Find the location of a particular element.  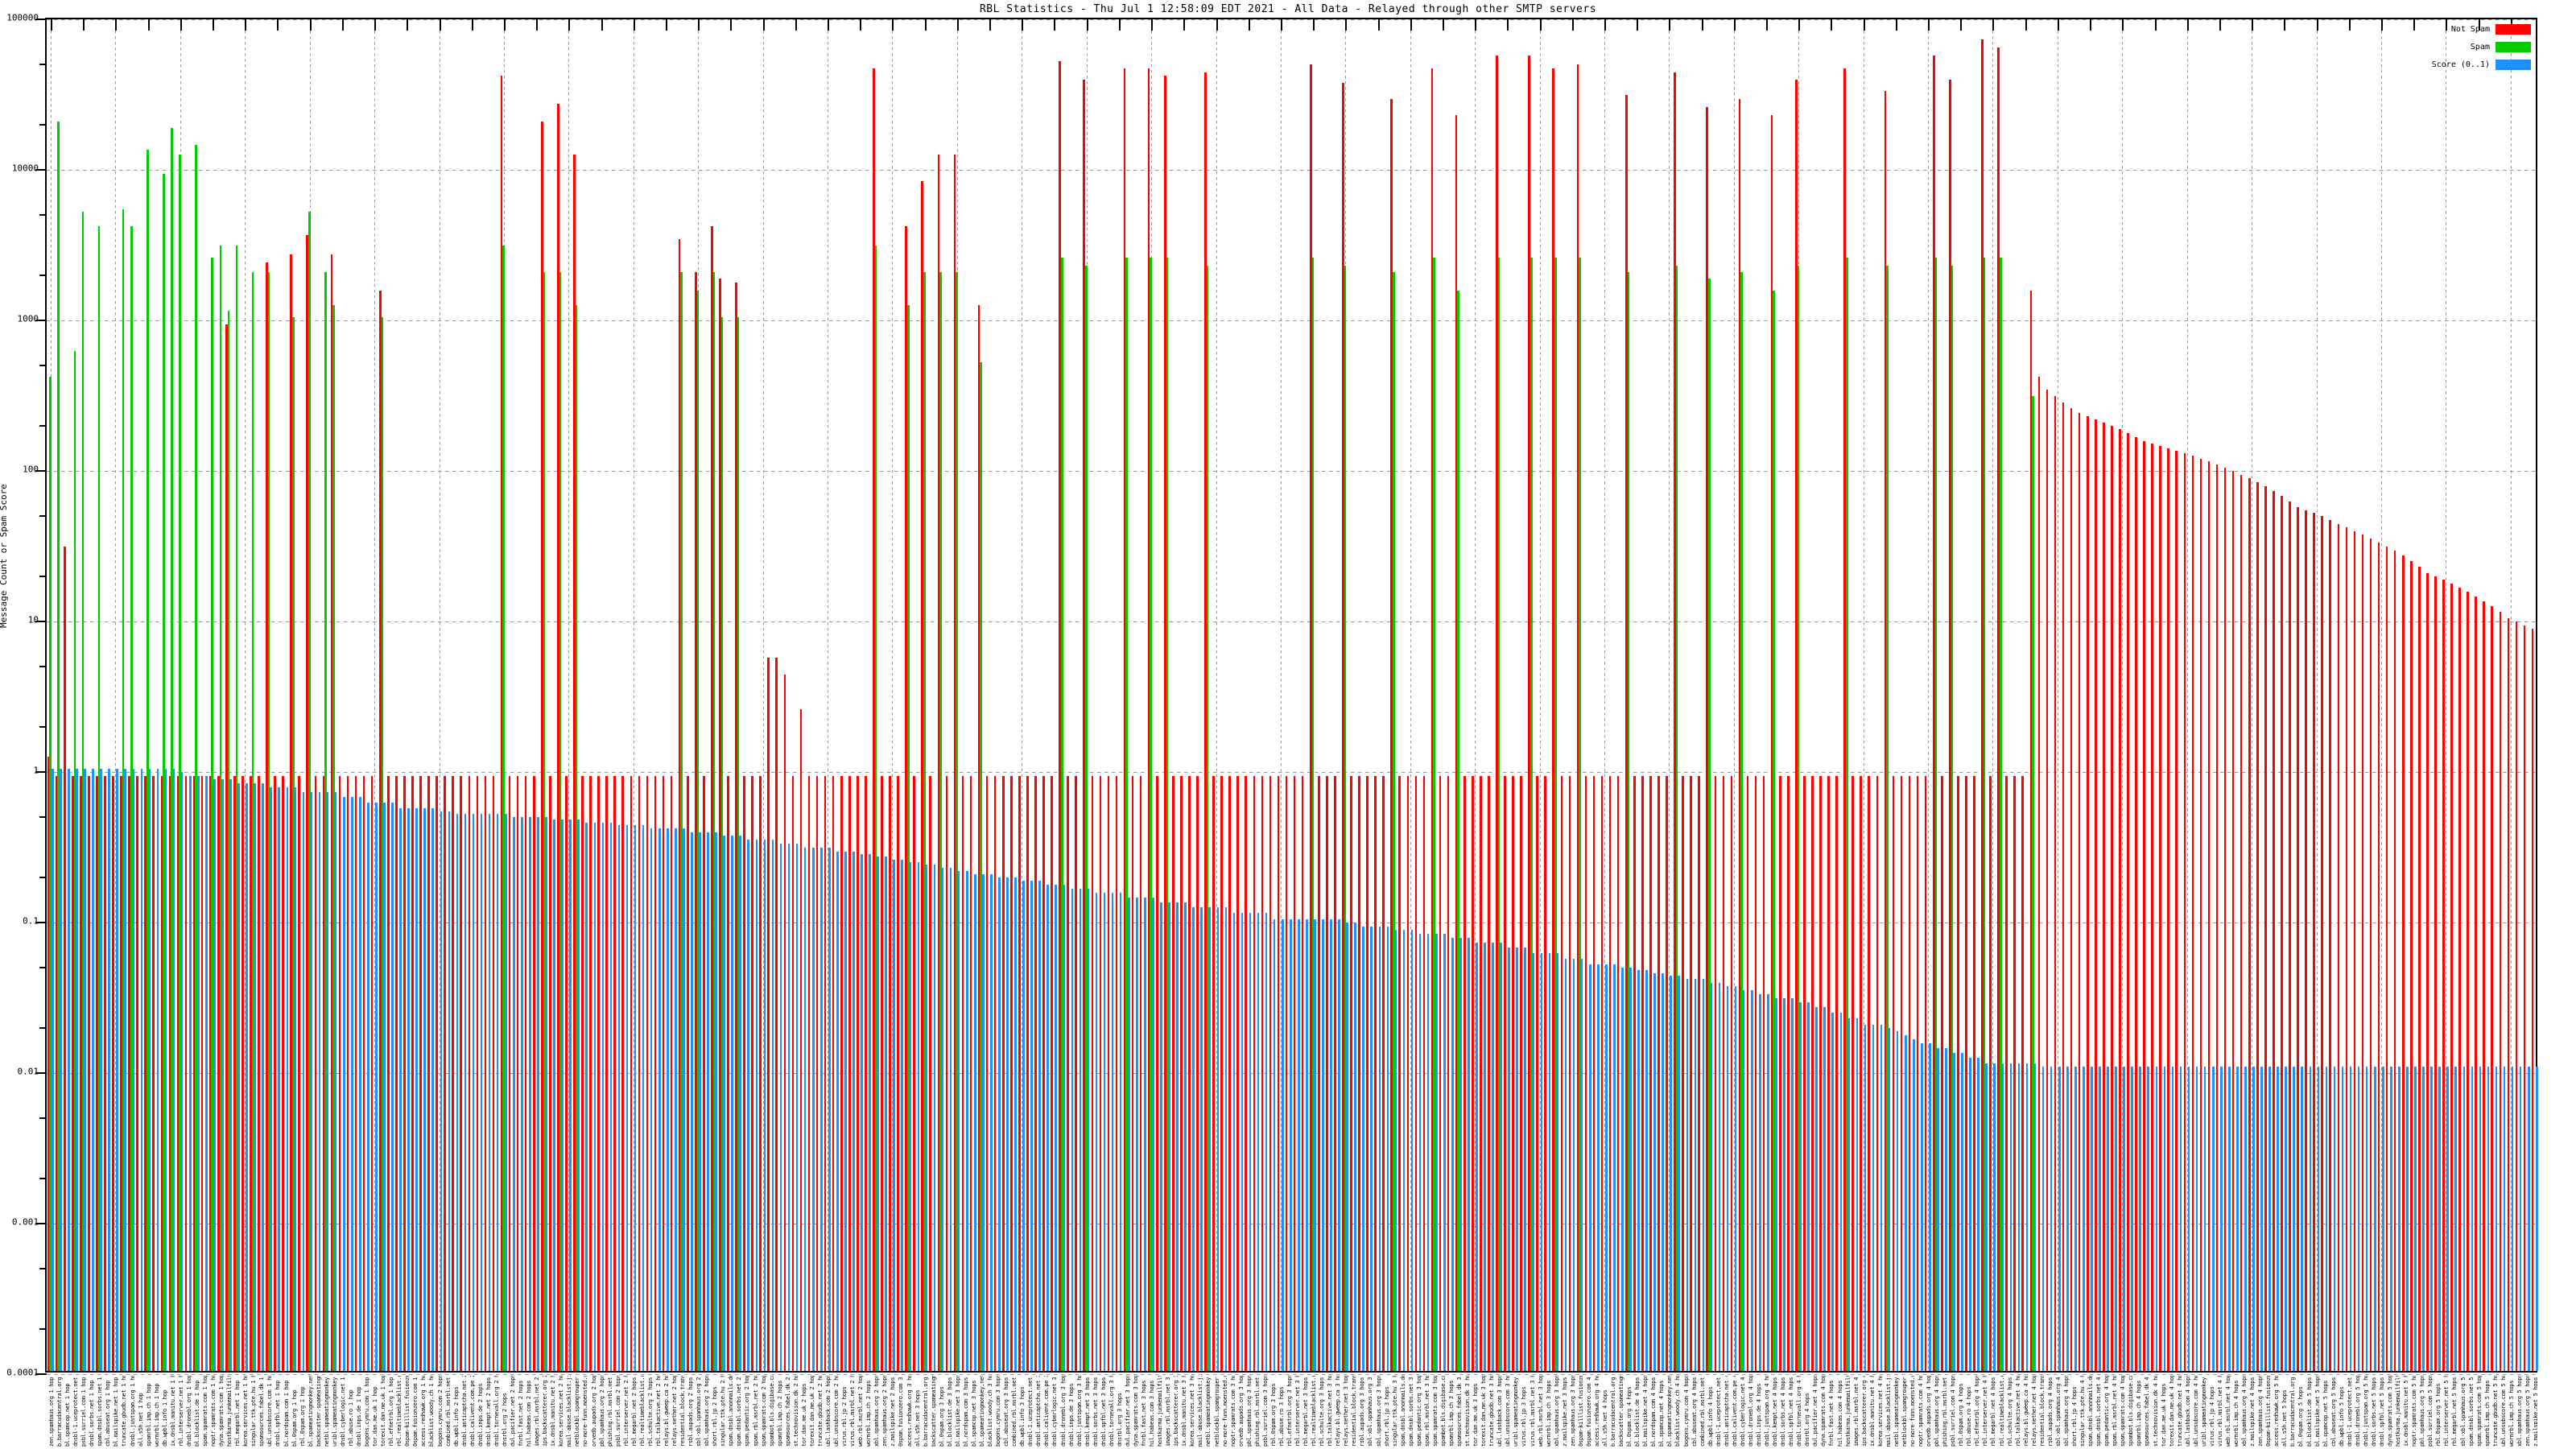

x-tick-label: rbl.abuse.ro 1 hop is located at coordinates (350, 1418).